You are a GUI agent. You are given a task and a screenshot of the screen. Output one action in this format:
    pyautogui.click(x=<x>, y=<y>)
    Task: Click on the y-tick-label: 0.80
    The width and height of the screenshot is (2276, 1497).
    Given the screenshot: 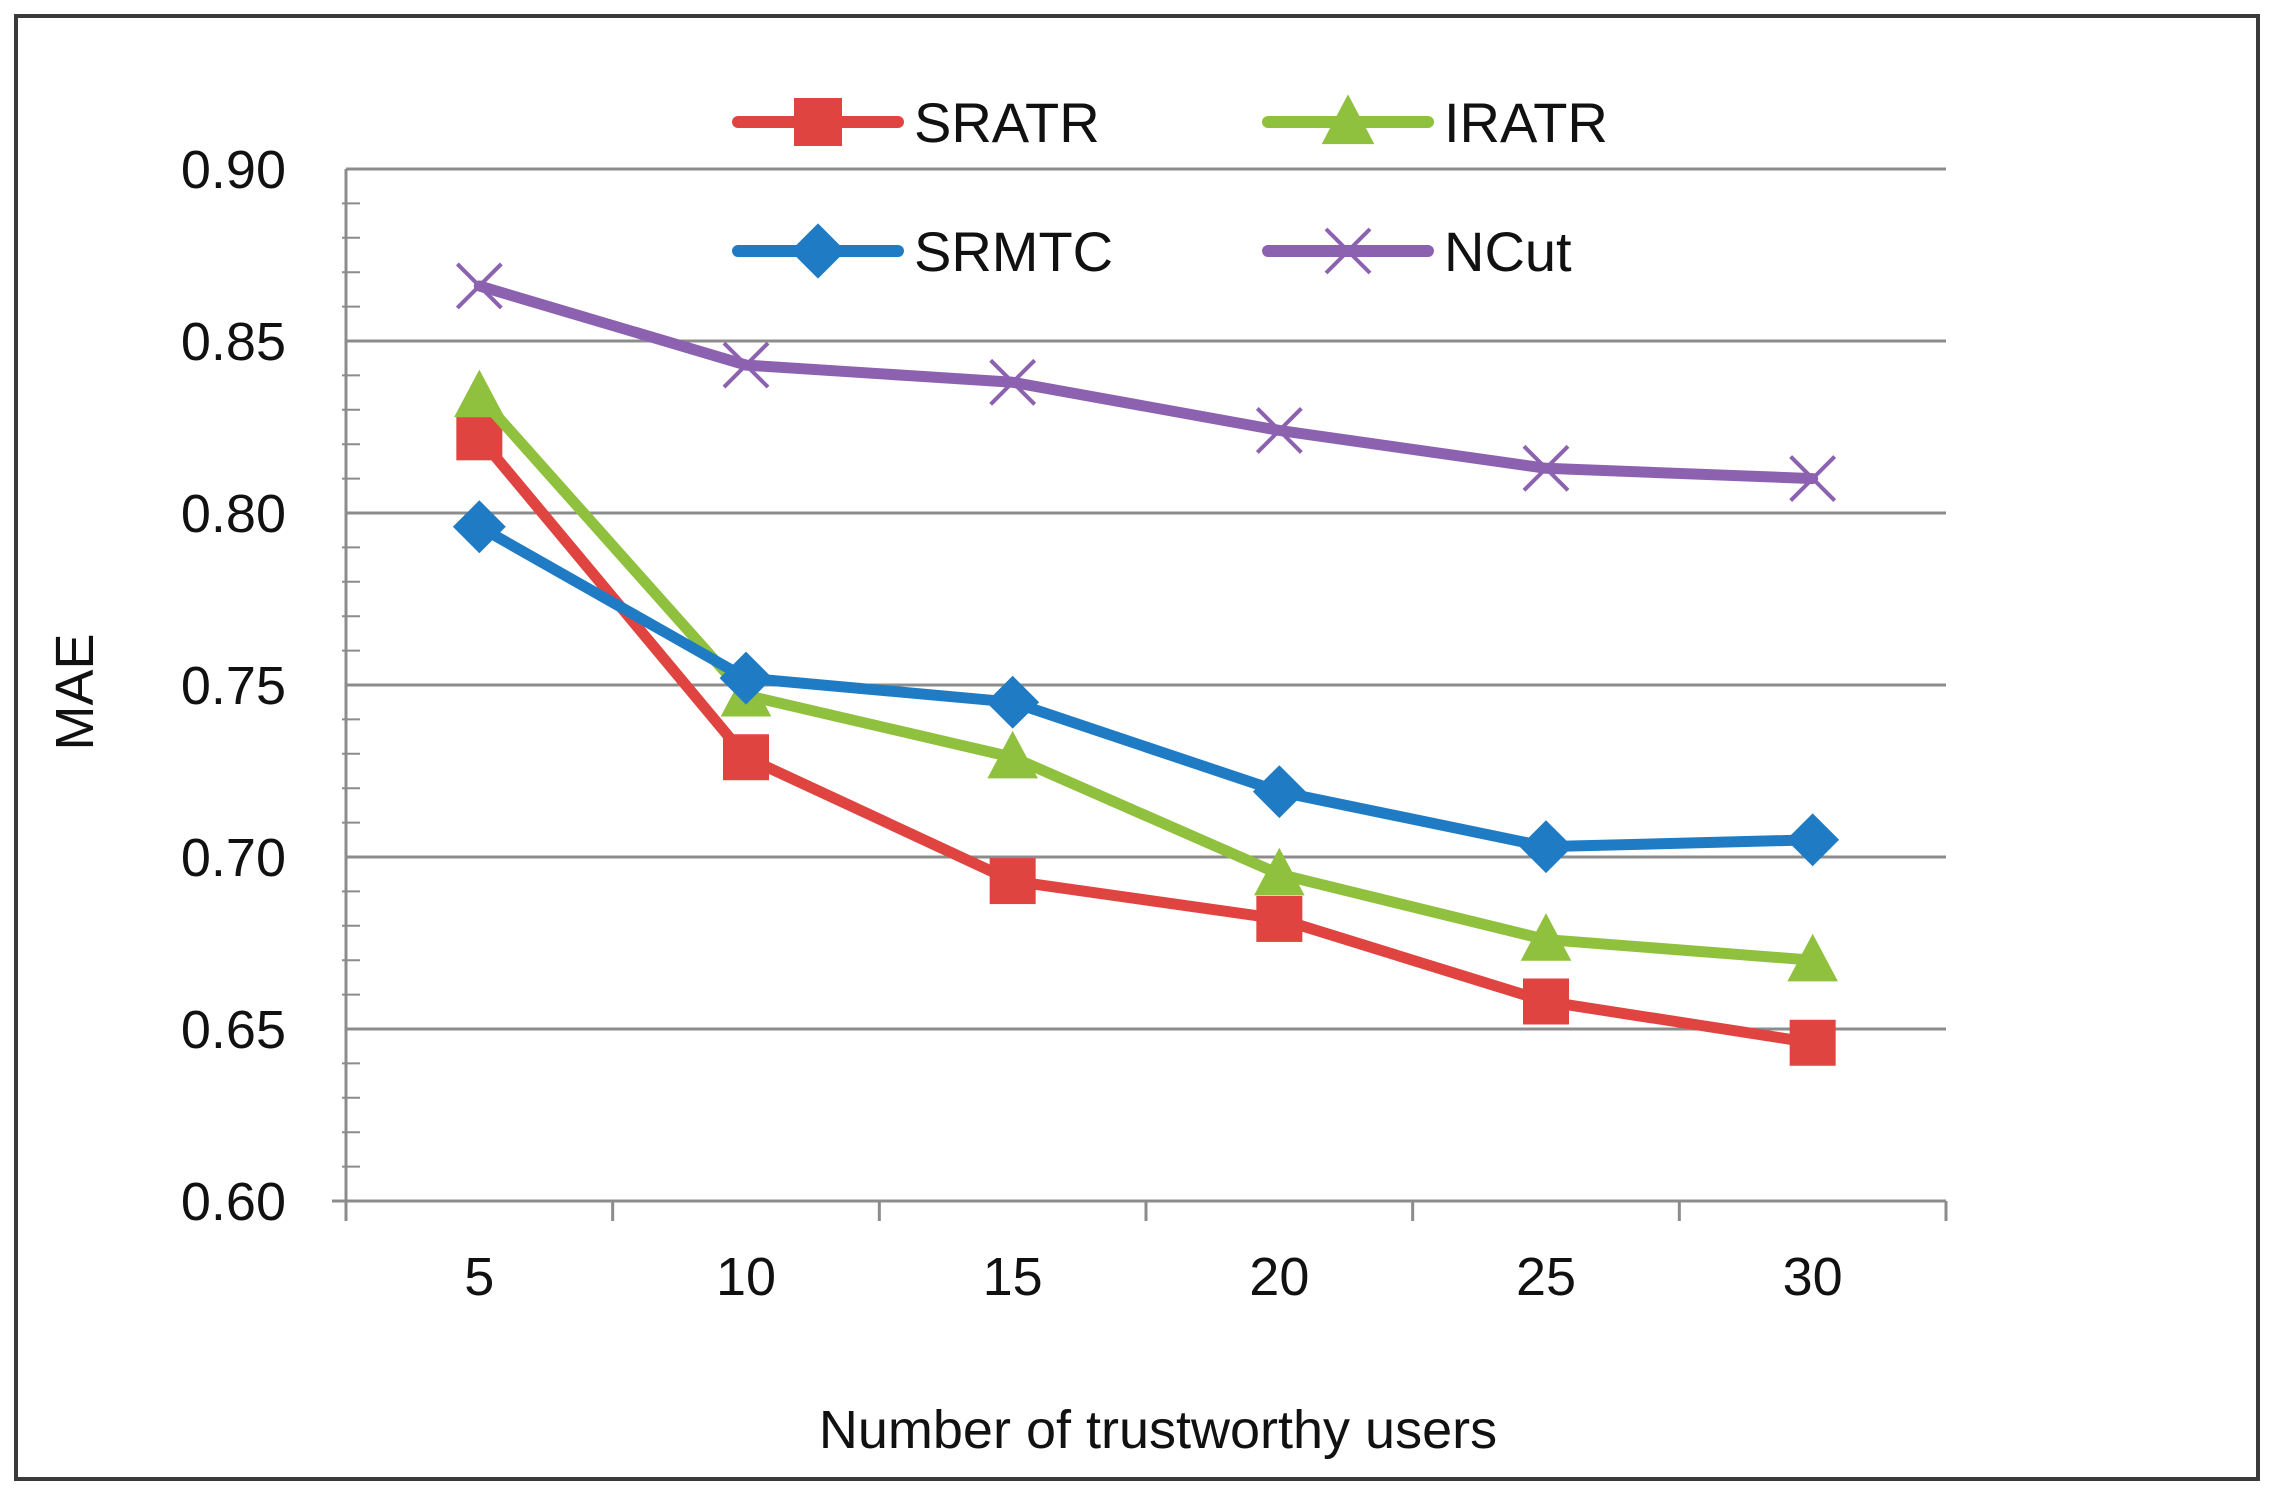 What is the action you would take?
    pyautogui.click(x=233, y=514)
    